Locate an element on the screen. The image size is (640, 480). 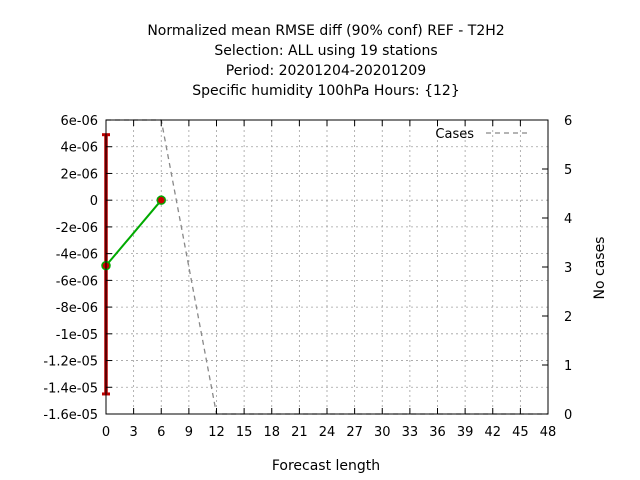
x-tick-label: 15 is located at coordinates (244, 432).